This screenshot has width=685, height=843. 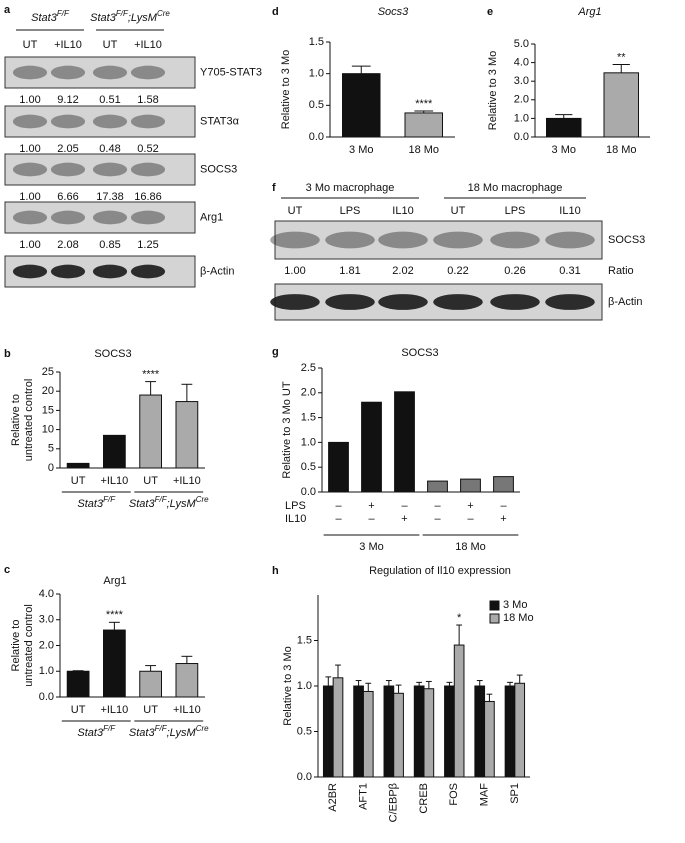 What do you see at coordinates (470, 547) in the screenshot?
I see `group-label: 18 Mo` at bounding box center [470, 547].